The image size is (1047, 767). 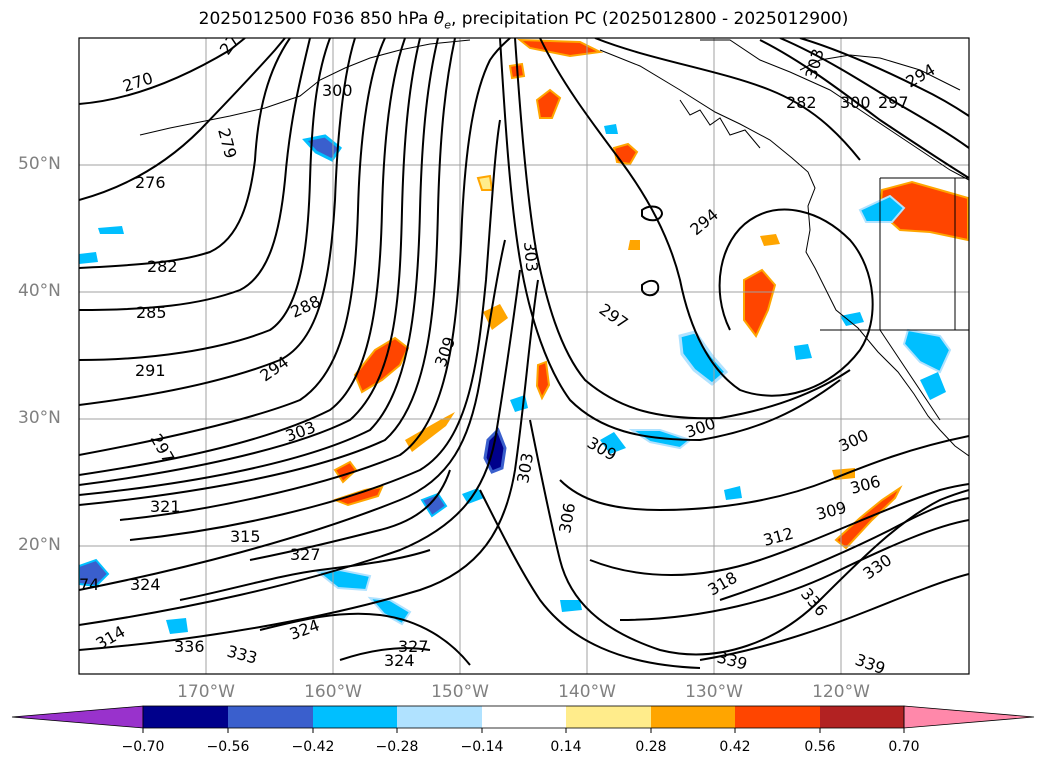 What do you see at coordinates (39, 164) in the screenshot?
I see `lat-label: 50°N` at bounding box center [39, 164].